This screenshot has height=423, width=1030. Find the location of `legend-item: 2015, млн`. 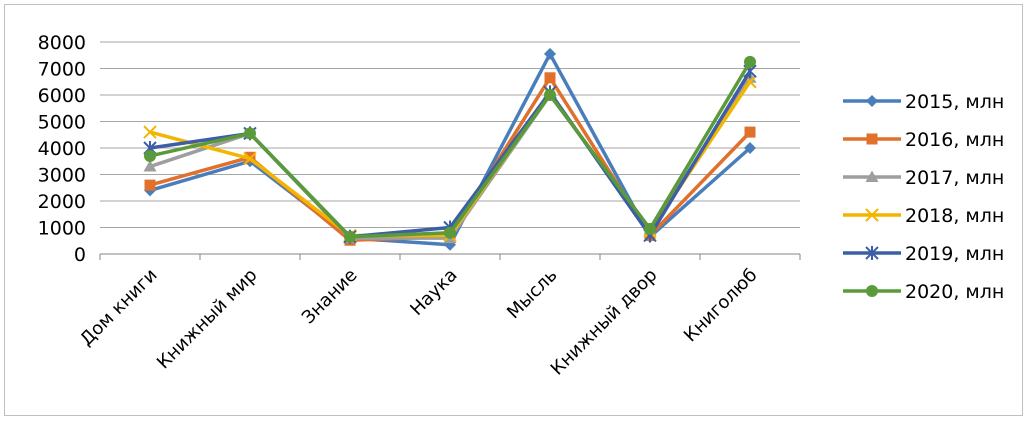

legend-item: 2015, млн is located at coordinates (923, 102).